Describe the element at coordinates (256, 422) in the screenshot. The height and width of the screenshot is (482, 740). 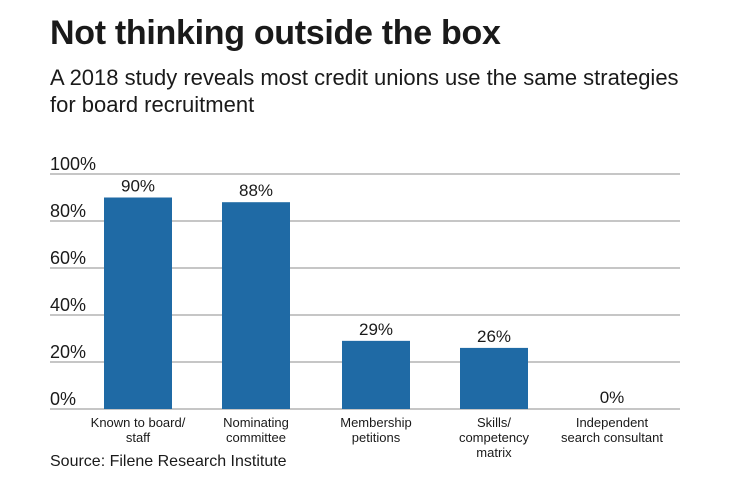
I see `category-label-line: Nominating` at that location.